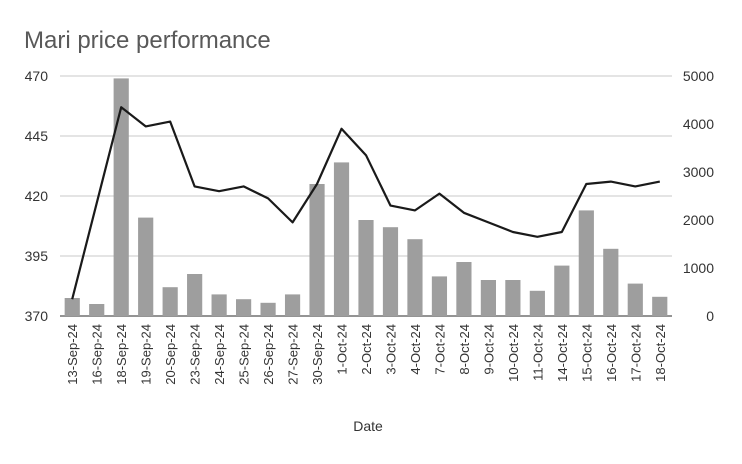  Describe the element at coordinates (170, 354) in the screenshot. I see `x-tick-label: 20-Sep-24` at that location.